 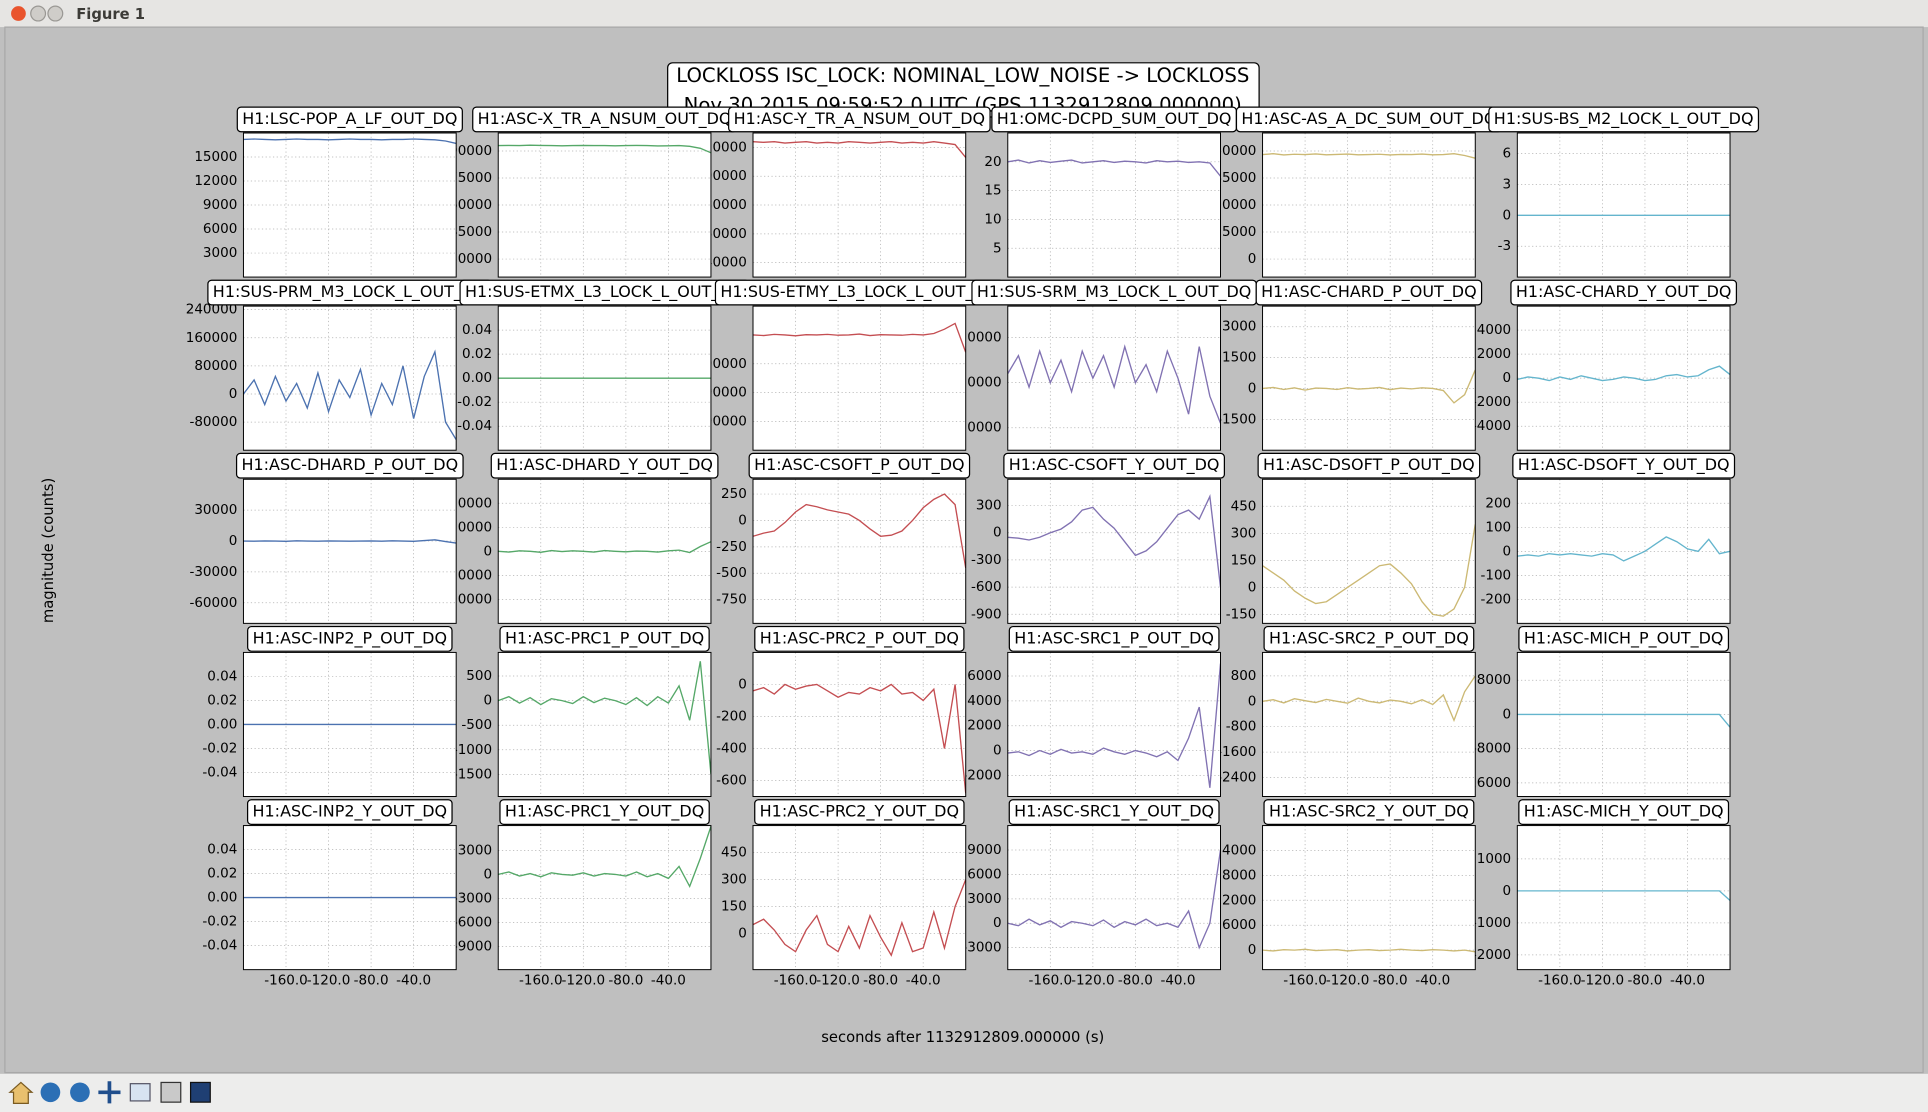 I want to click on y-tick-label: 0.04, so click(x=477, y=330).